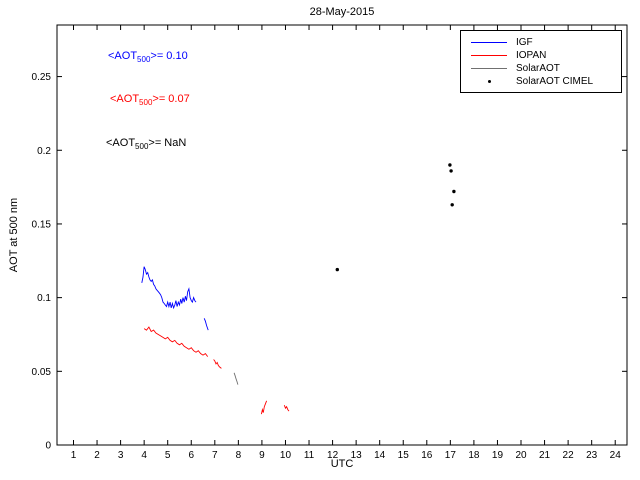  What do you see at coordinates (168, 455) in the screenshot?
I see `svg-text: 5` at bounding box center [168, 455].